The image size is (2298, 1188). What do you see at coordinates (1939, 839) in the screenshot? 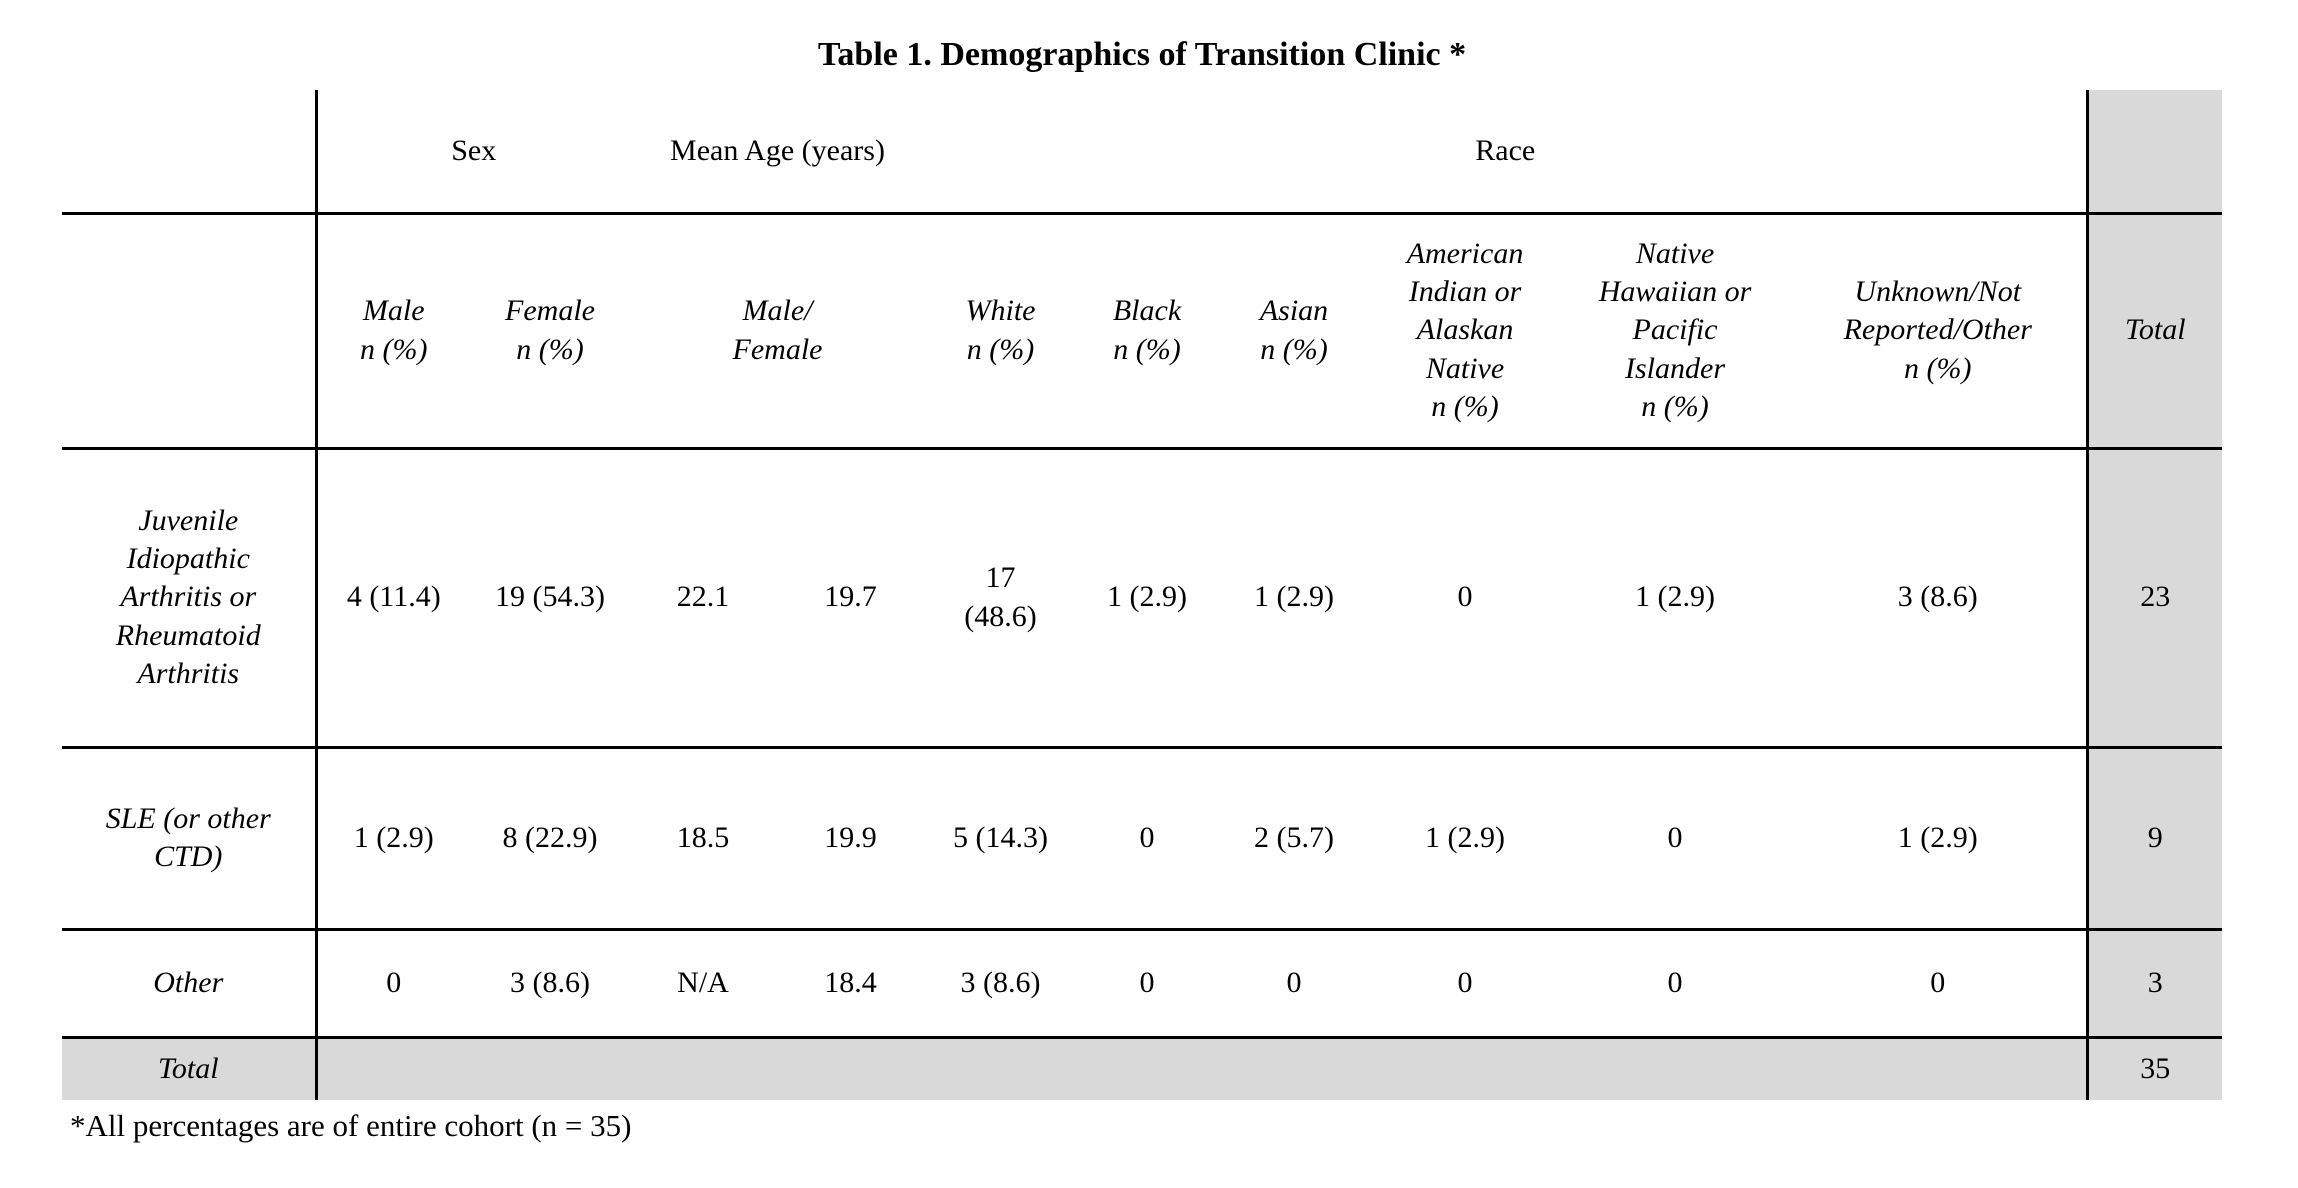
I see `cell-sle-unknown: 1 (2.9)` at bounding box center [1939, 839].